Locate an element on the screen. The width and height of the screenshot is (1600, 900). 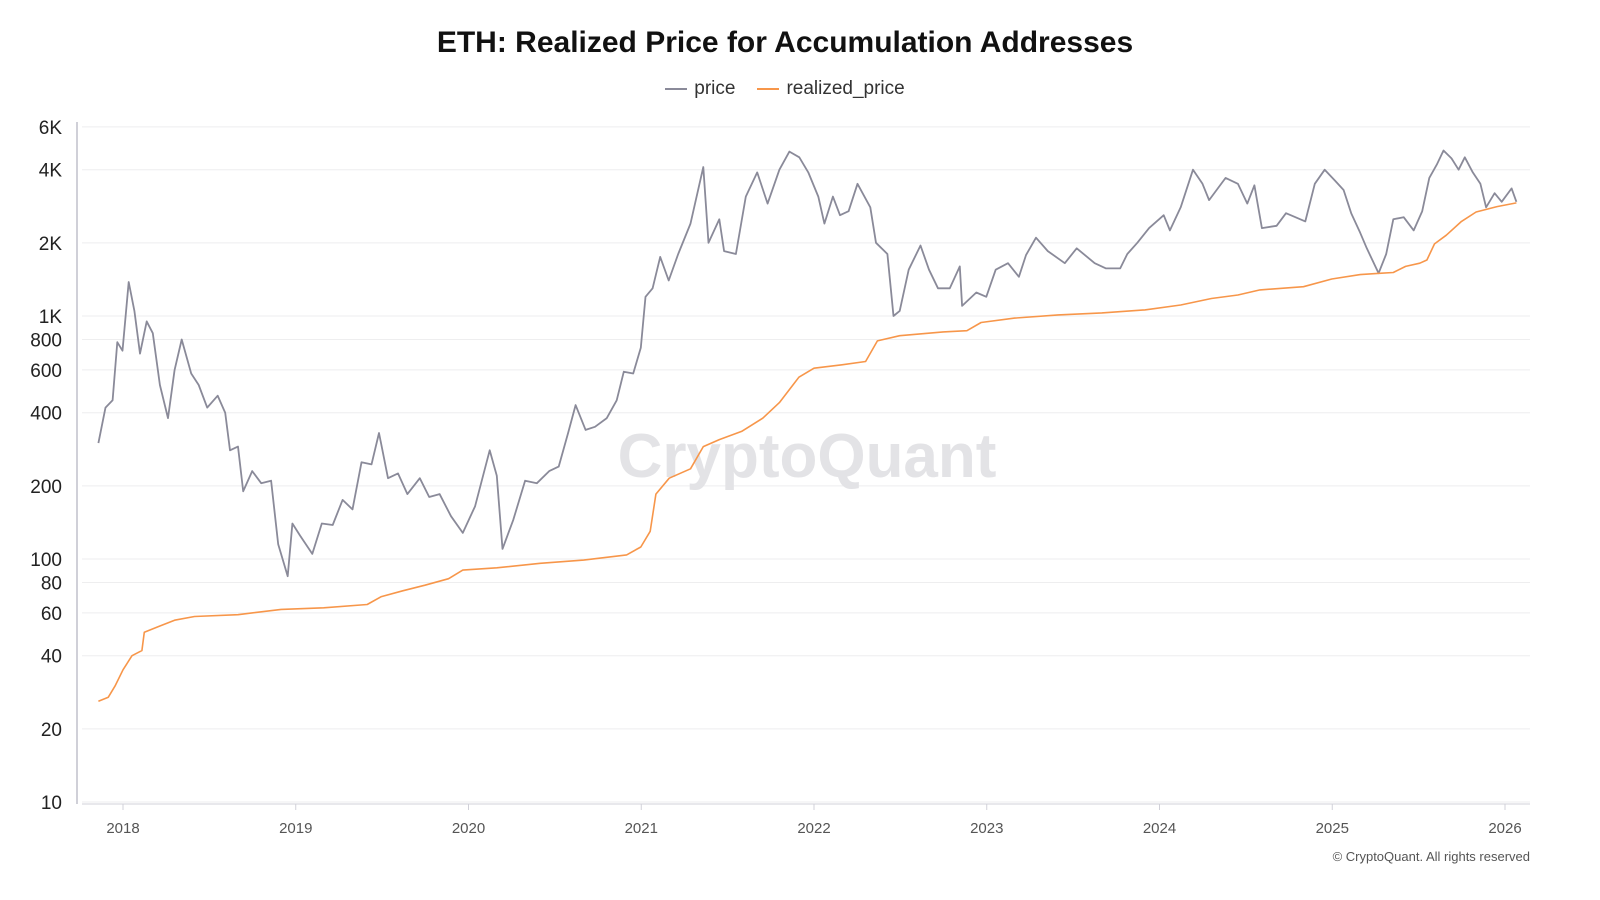
x-tick-label: 2023 is located at coordinates (986, 828).